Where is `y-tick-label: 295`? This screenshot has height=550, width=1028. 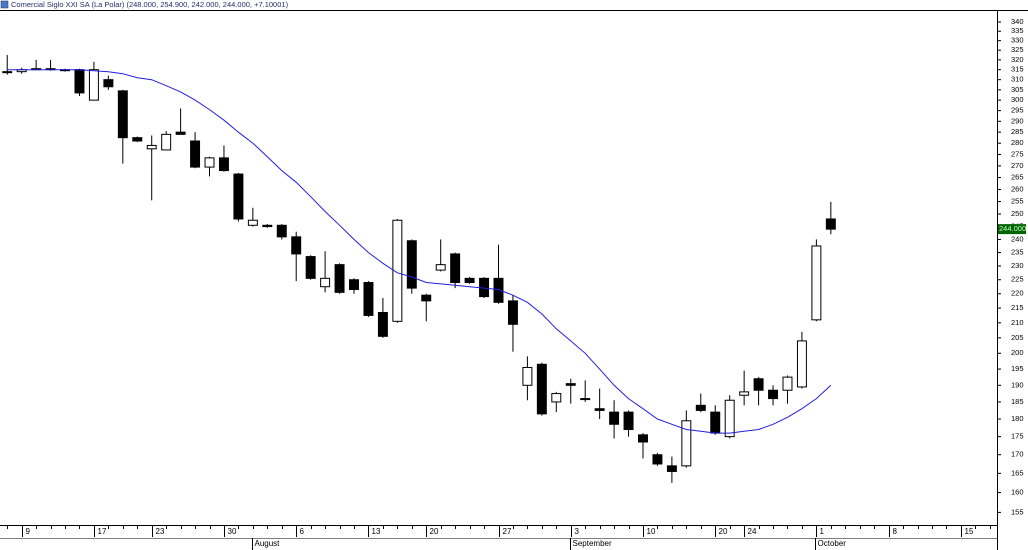 y-tick-label: 295 is located at coordinates (1017, 110).